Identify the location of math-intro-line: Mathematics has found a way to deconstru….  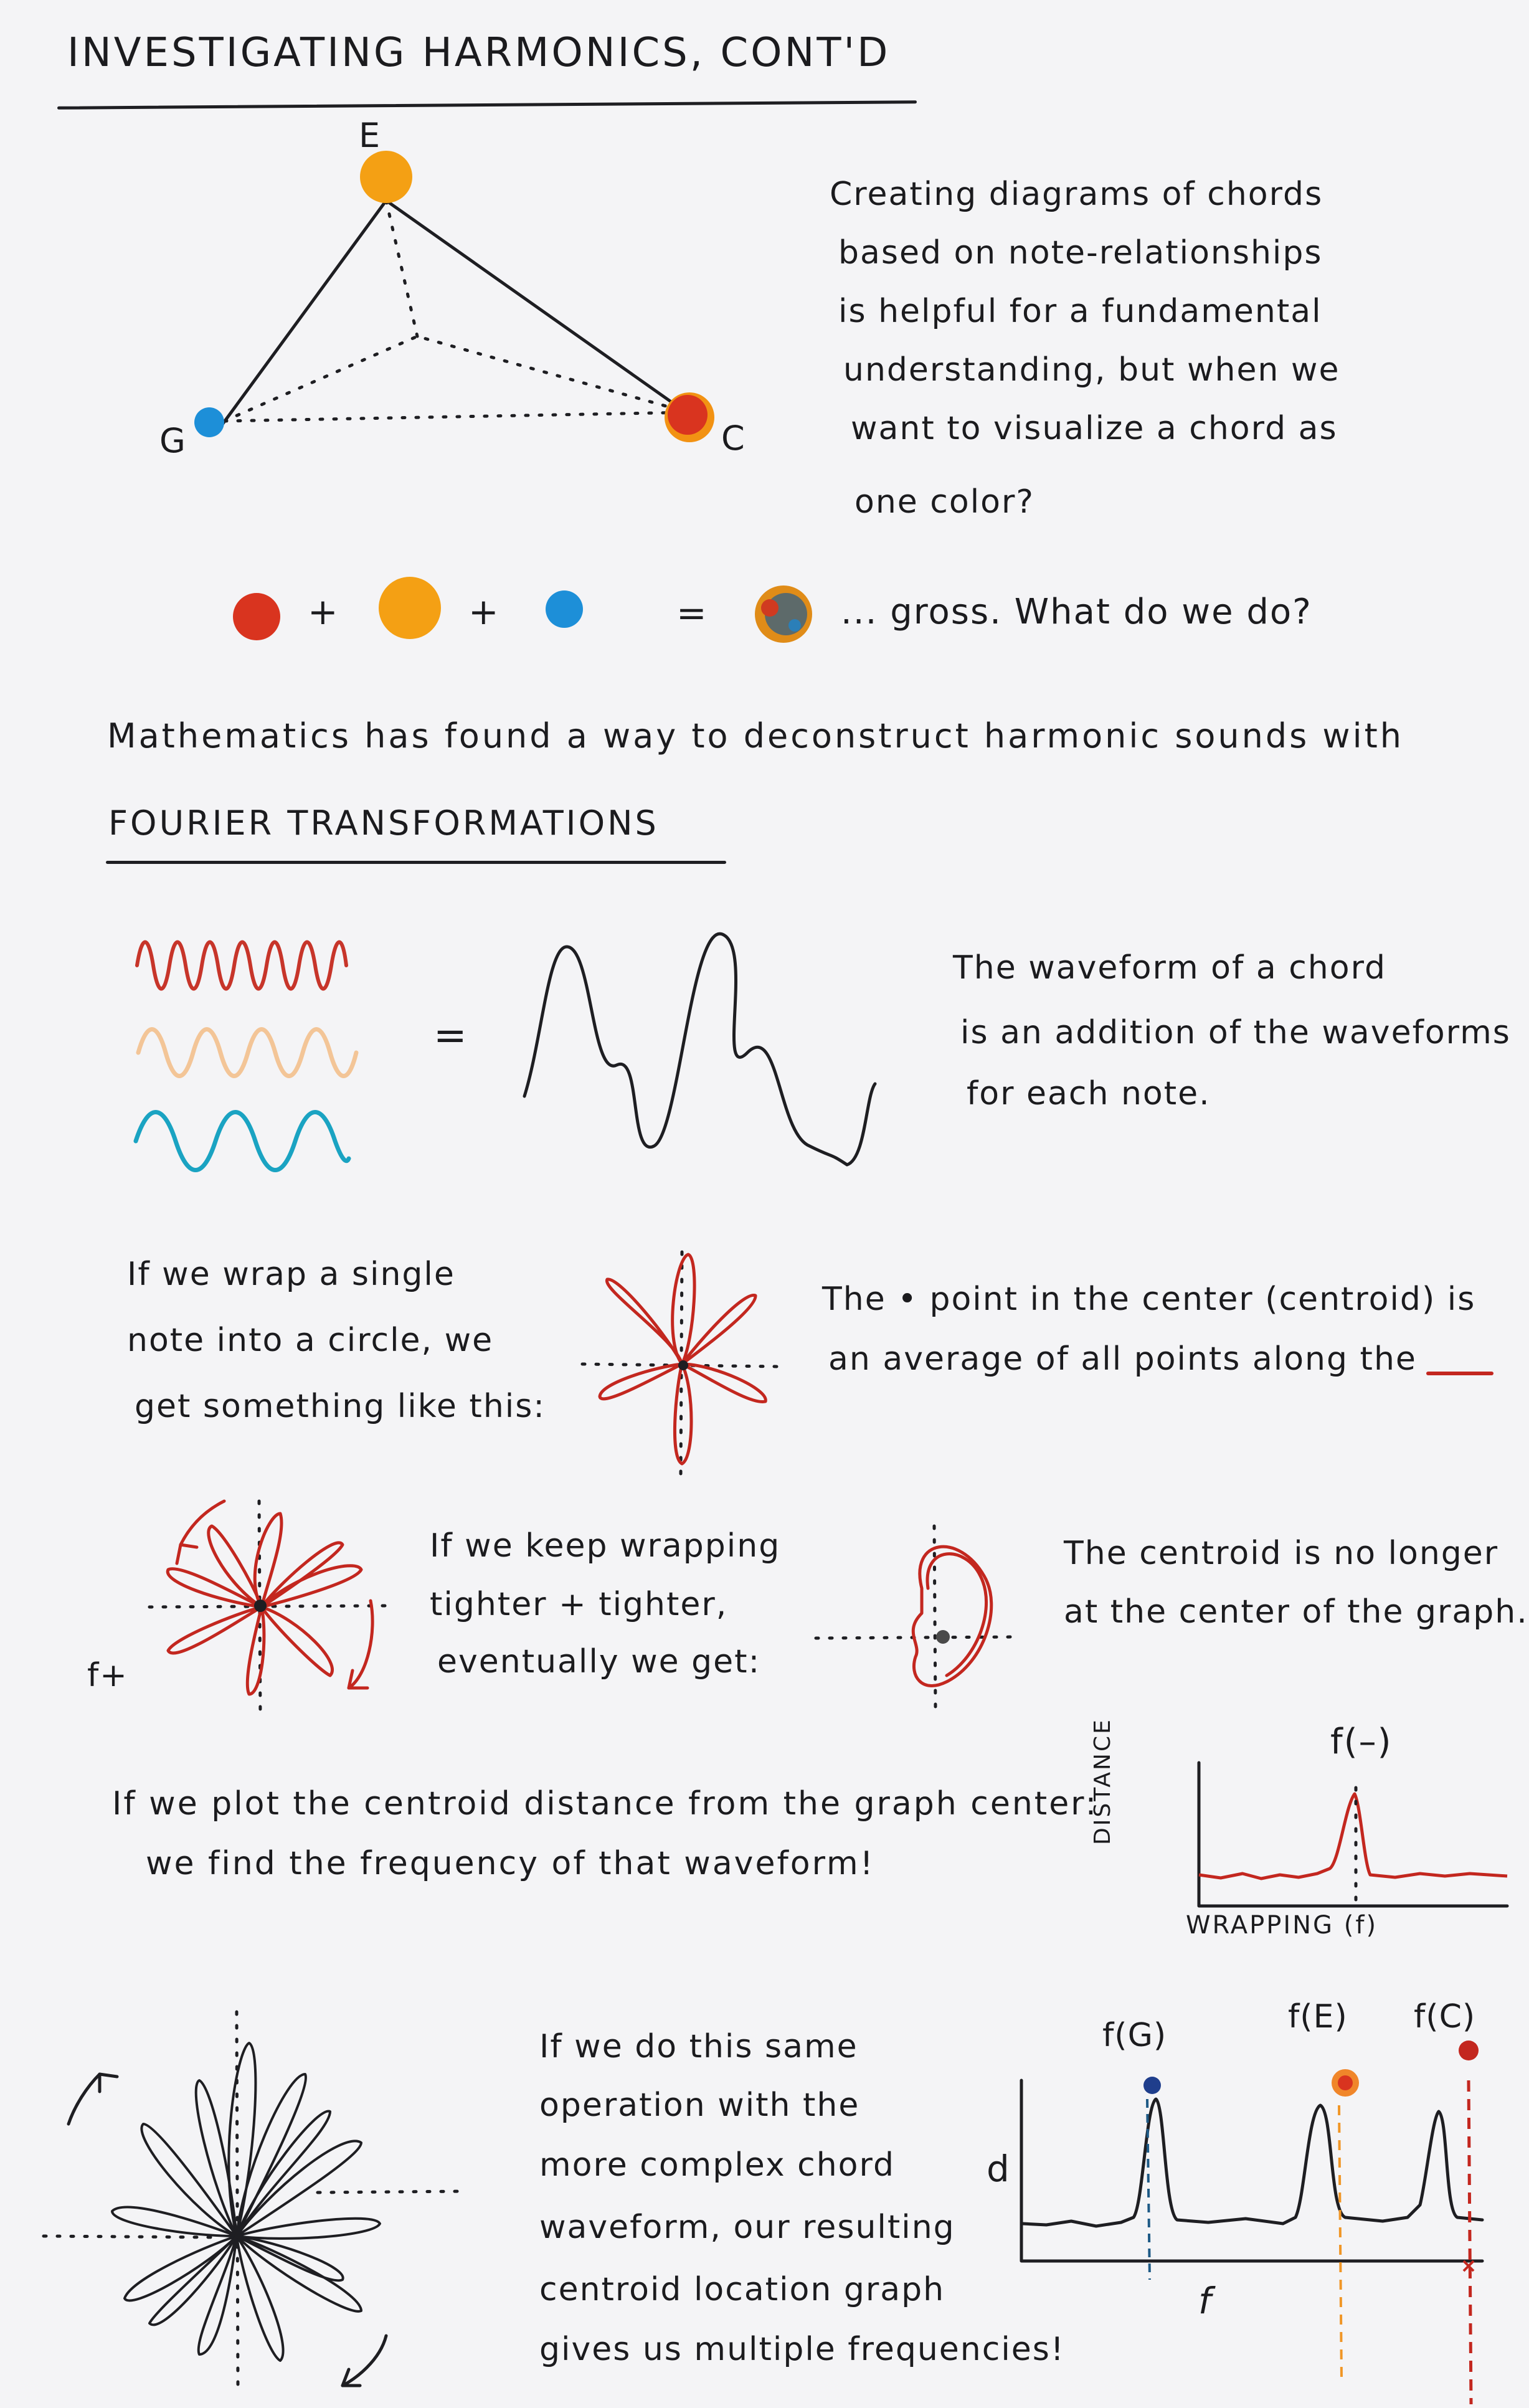
(755, 736).